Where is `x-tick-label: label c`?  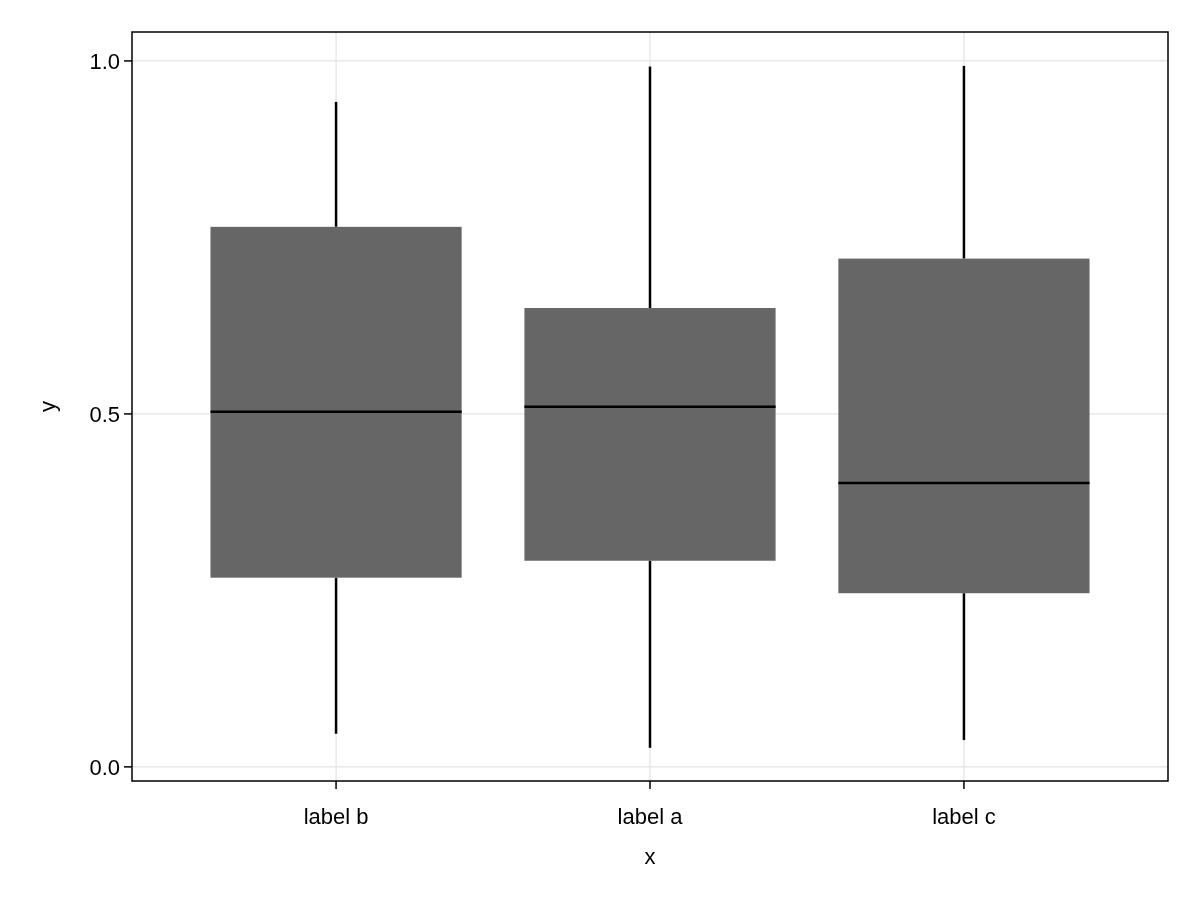 x-tick-label: label c is located at coordinates (964, 816).